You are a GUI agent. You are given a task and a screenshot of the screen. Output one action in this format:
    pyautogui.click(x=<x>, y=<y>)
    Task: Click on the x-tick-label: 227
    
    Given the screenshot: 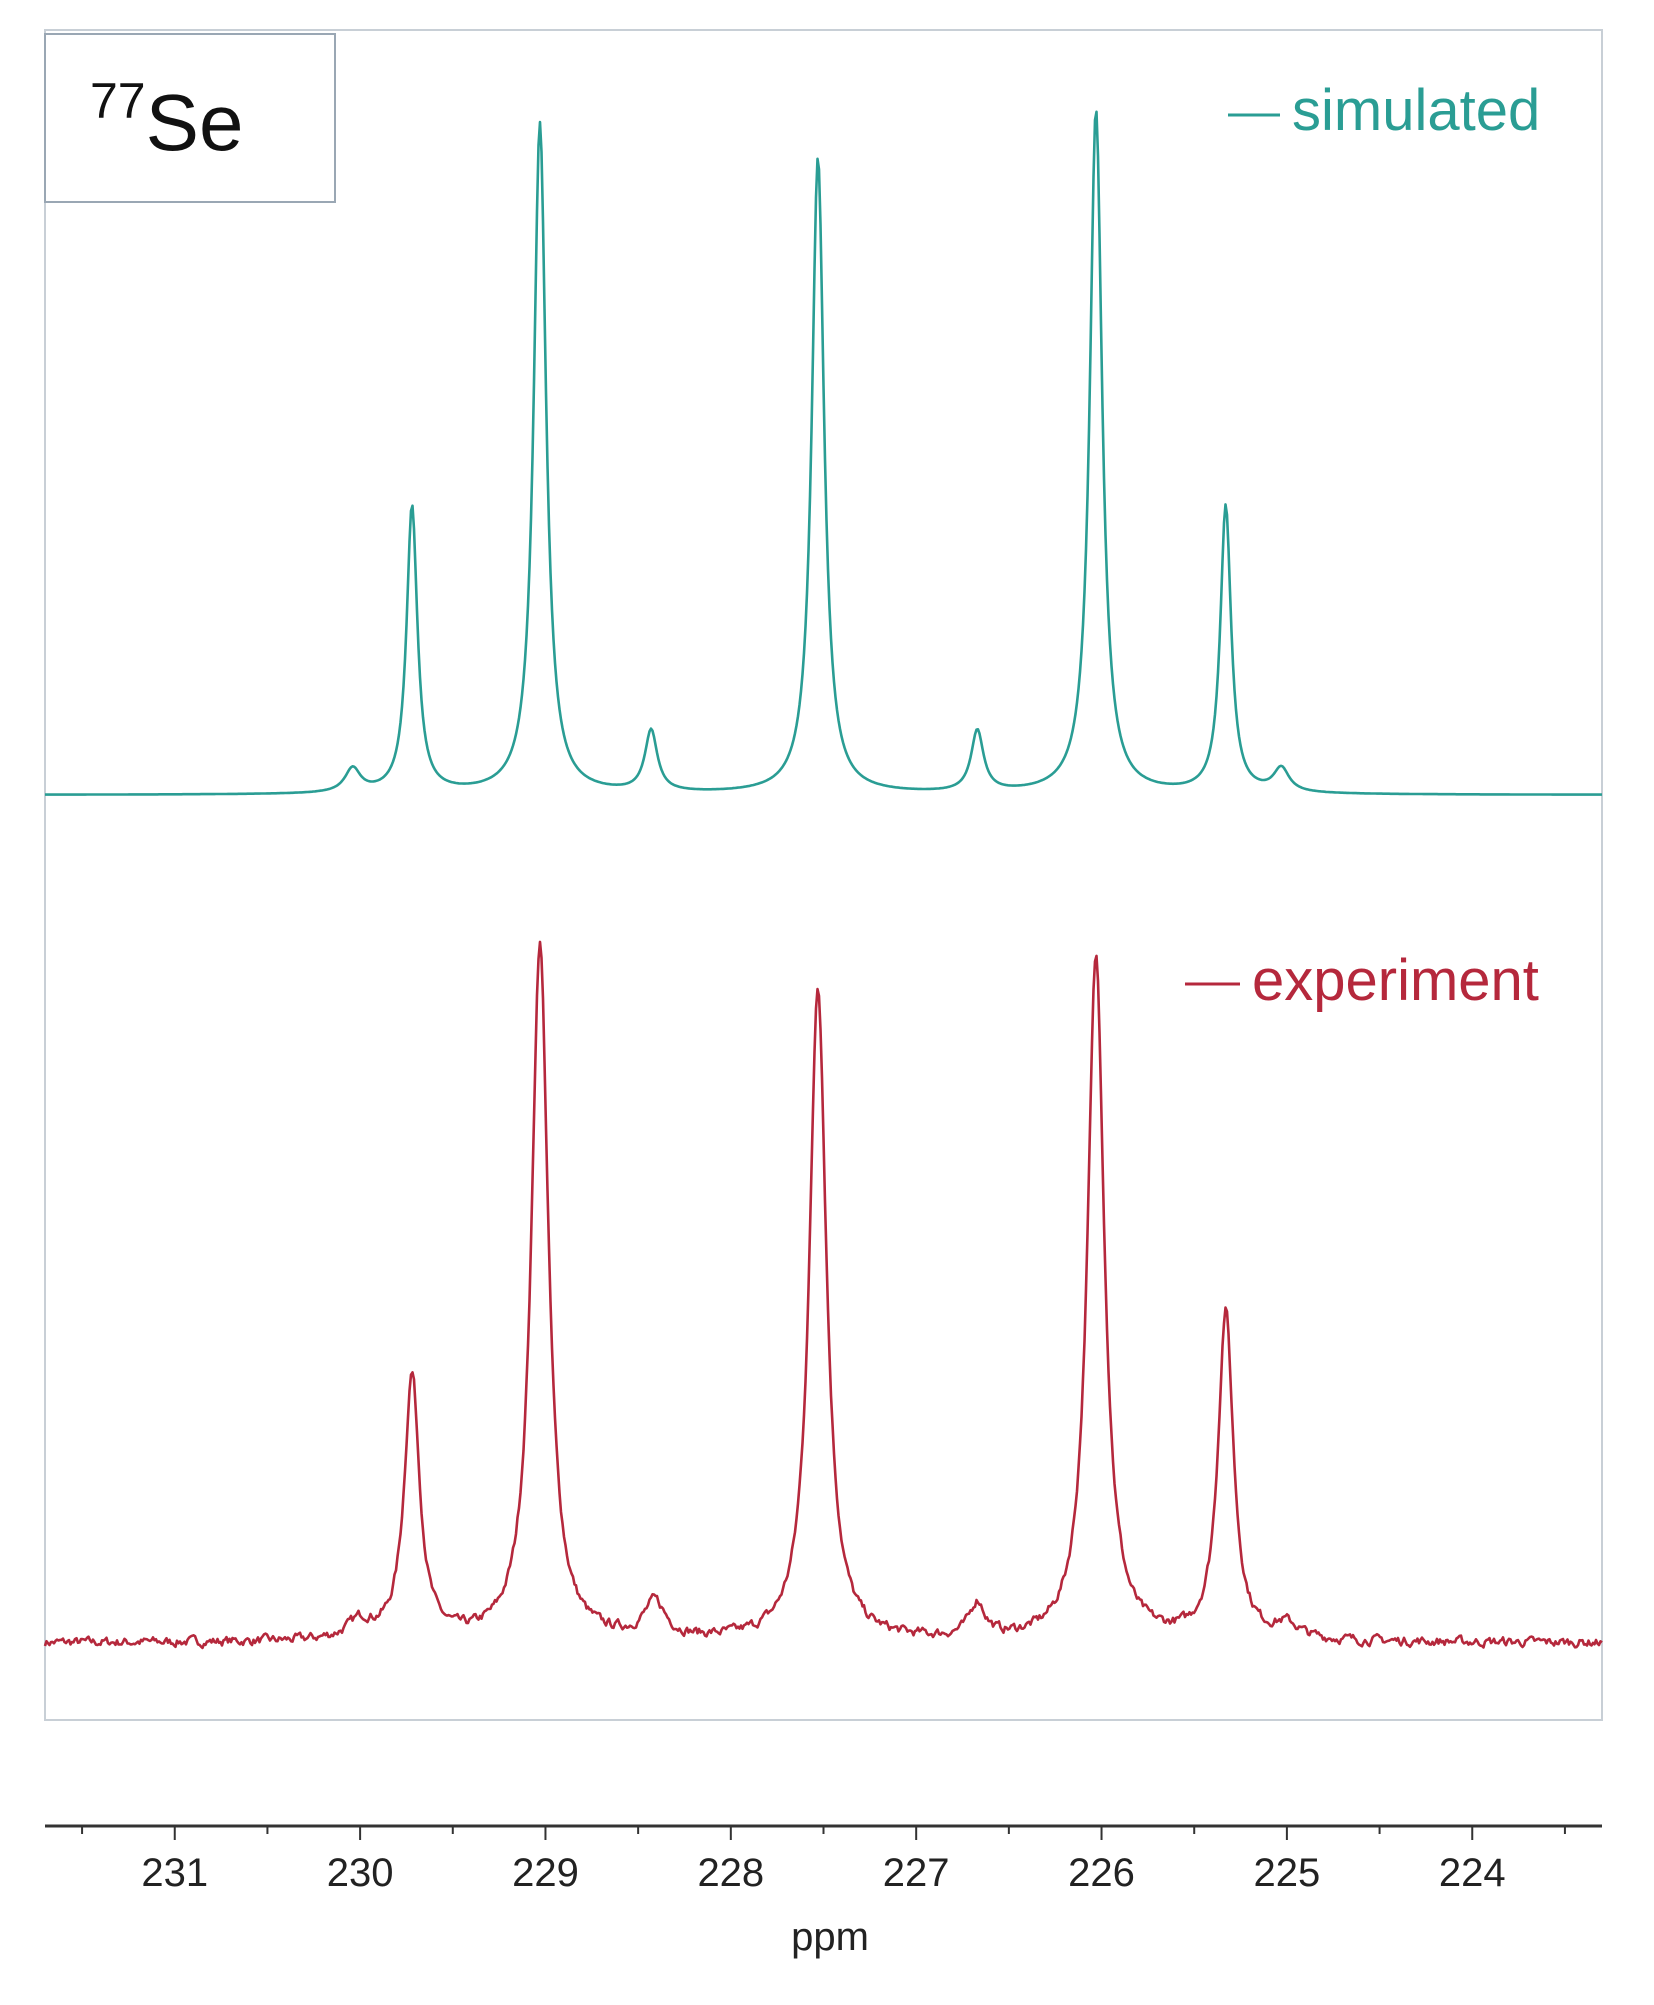 What is the action you would take?
    pyautogui.click(x=916, y=1873)
    